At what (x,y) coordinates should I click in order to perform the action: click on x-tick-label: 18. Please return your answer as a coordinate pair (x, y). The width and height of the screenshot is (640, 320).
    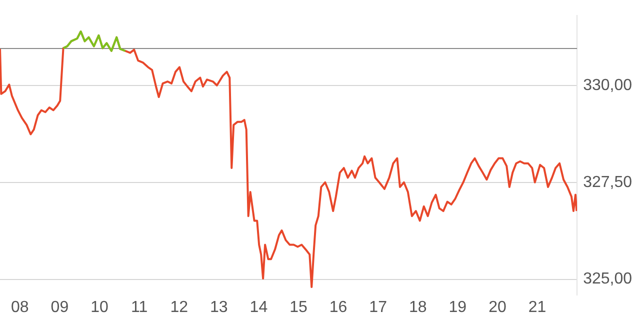
    Looking at the image, I should click on (417, 307).